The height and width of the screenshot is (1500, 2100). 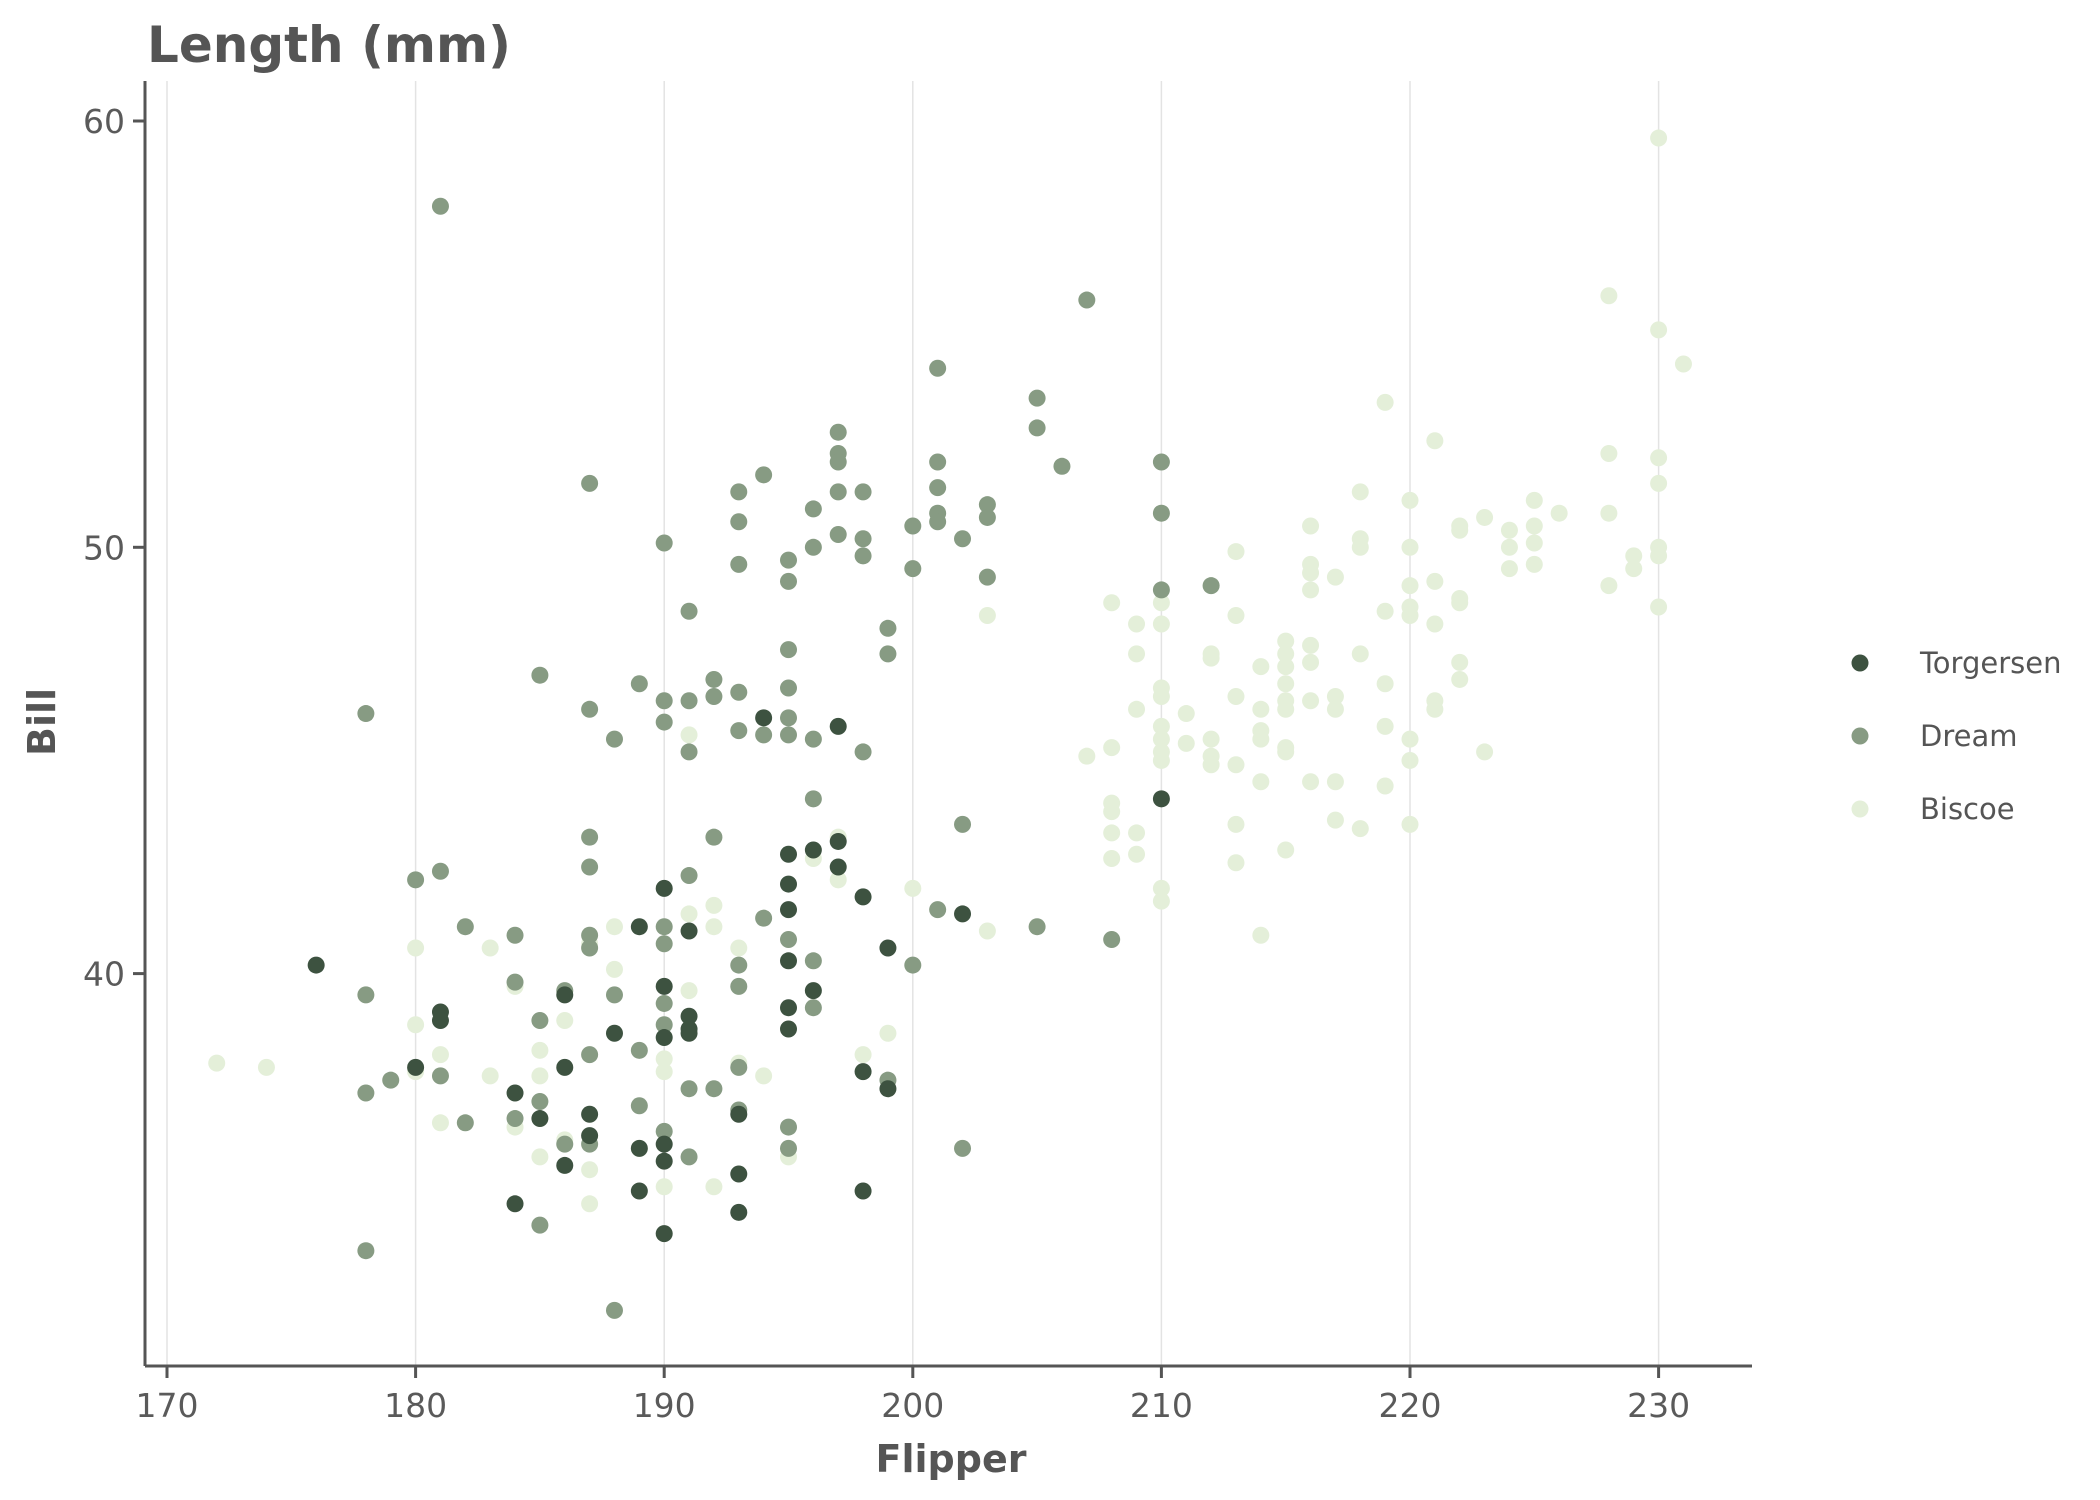 What do you see at coordinates (329, 45) in the screenshot?
I see `chart-title: Length (mm)` at bounding box center [329, 45].